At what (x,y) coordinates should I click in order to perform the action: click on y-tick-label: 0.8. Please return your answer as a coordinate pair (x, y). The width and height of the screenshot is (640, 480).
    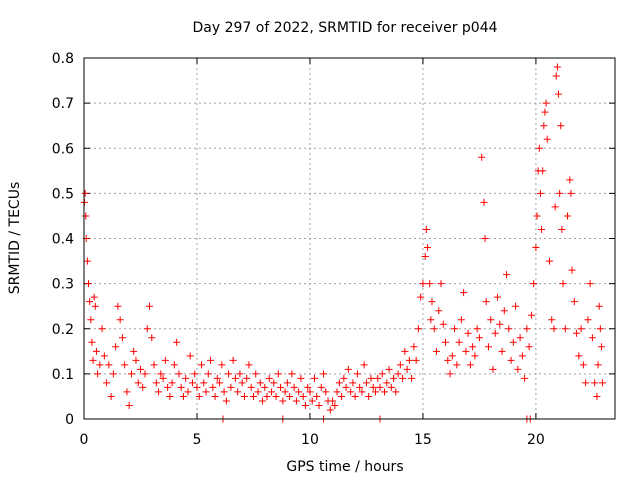
    Looking at the image, I should click on (63, 59).